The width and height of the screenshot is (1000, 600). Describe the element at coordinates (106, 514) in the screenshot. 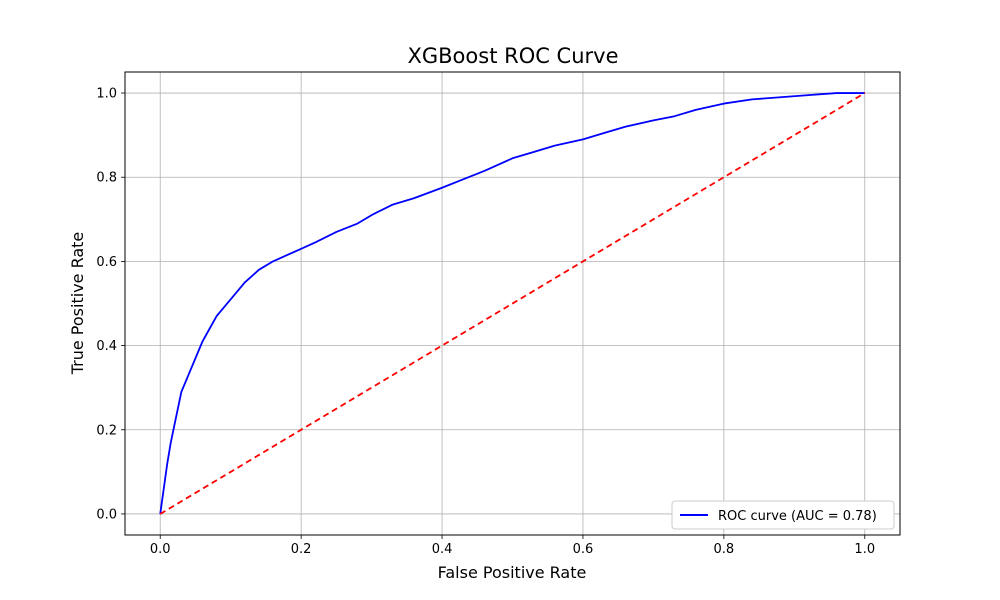

I see `y-tick-label: 0.0` at that location.